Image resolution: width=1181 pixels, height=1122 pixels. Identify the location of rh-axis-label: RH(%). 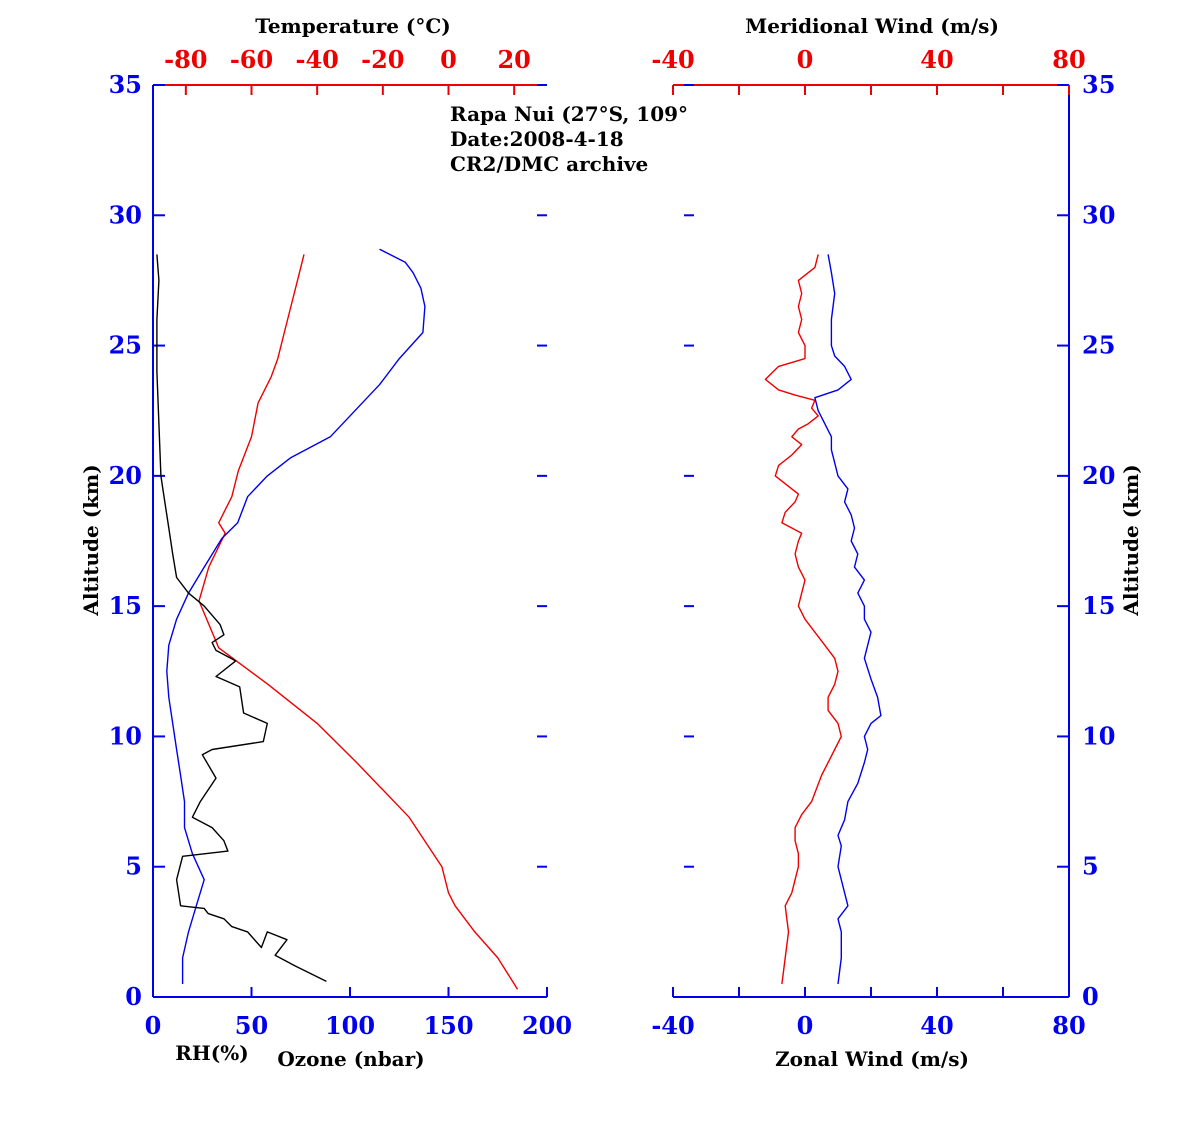
(211, 1053).